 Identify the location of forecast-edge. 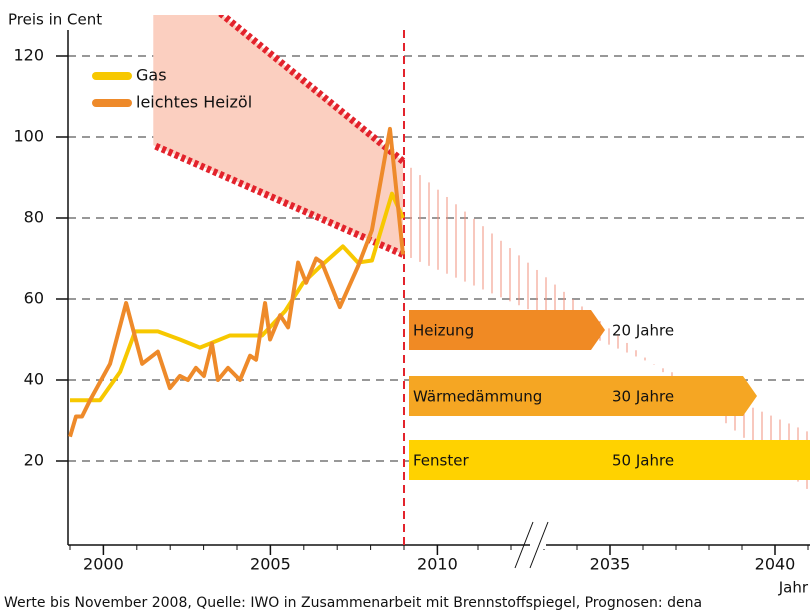
(278, 199).